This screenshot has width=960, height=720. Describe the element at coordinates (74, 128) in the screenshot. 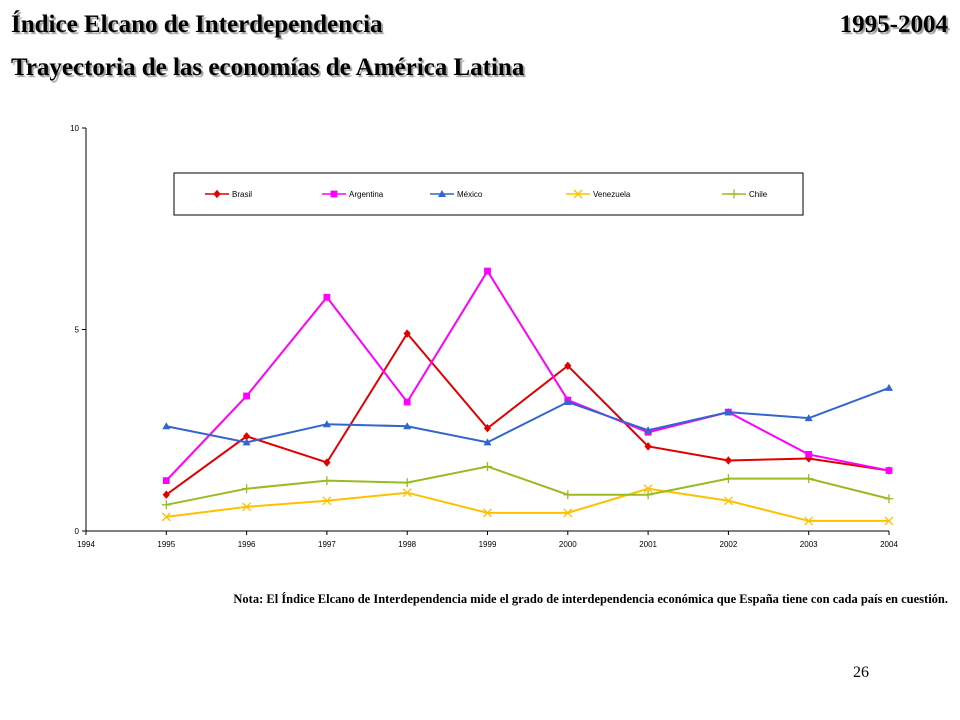

I see `y-tick-label: 10` at that location.